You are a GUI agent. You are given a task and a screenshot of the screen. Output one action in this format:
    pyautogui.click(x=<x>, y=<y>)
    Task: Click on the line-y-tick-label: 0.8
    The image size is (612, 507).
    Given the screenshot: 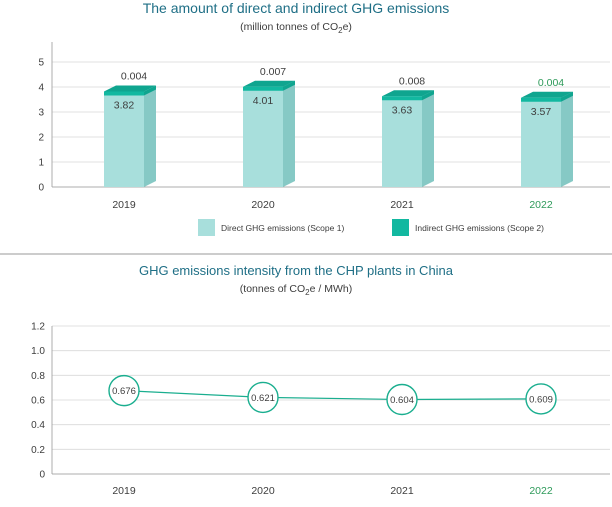 What is the action you would take?
    pyautogui.click(x=38, y=376)
    